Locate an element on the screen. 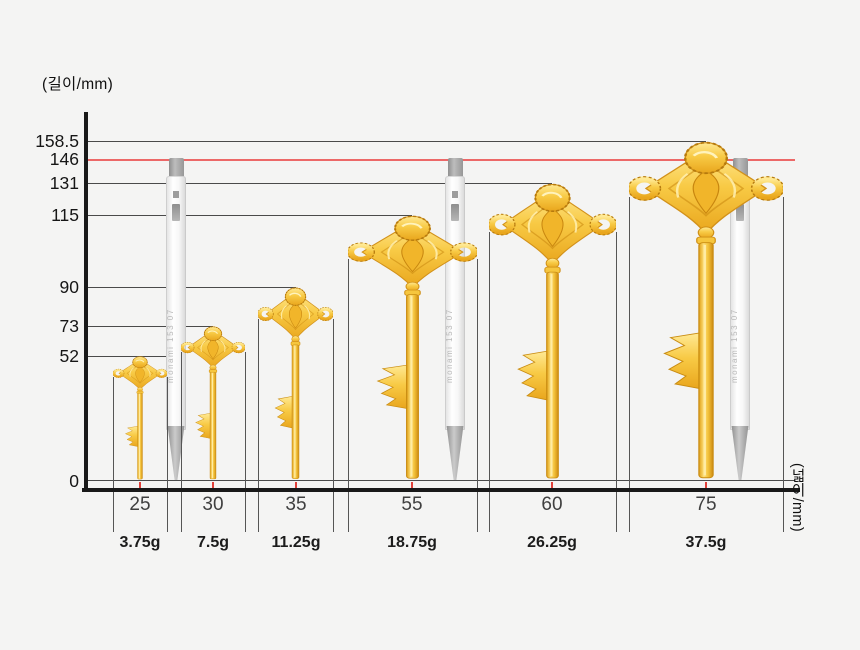 The width and height of the screenshot is (860, 650). reference-line-146mm is located at coordinates (441, 160).